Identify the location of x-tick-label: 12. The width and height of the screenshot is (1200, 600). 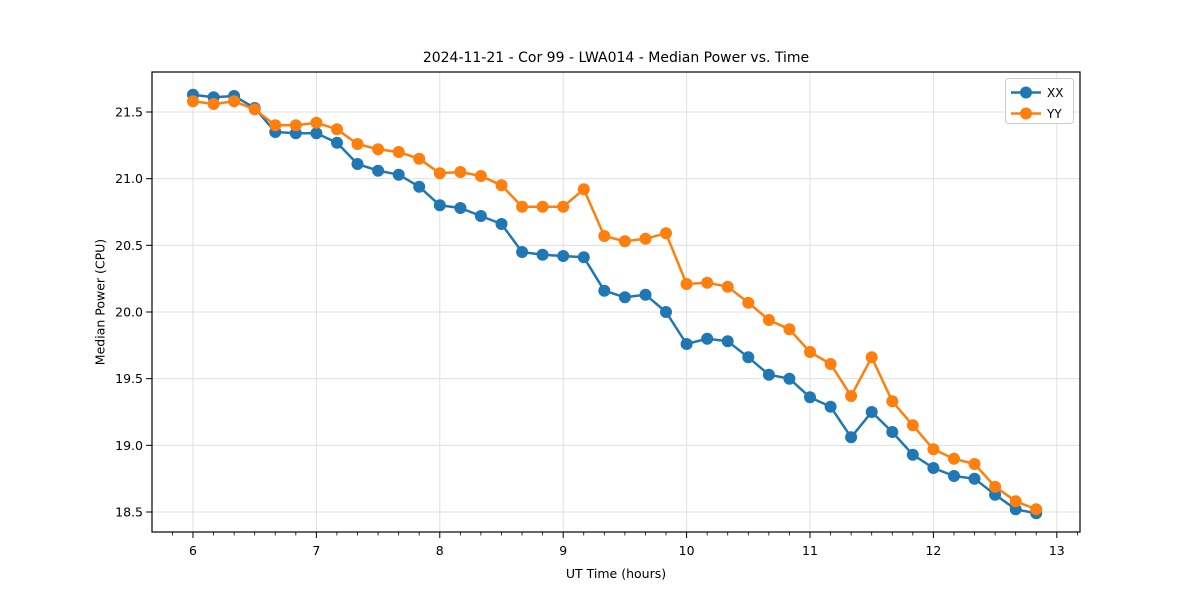
(933, 550).